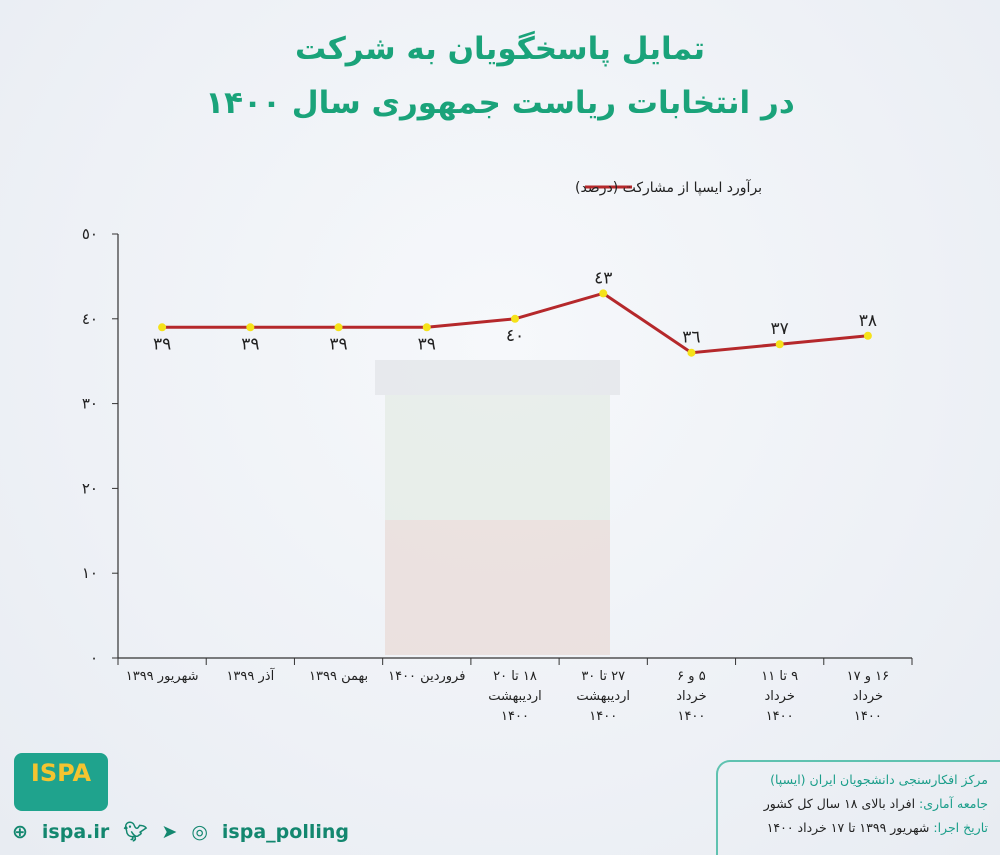 Image resolution: width=1000 pixels, height=855 pixels. Describe the element at coordinates (691, 338) in the screenshot. I see `data-label: ٣٦` at that location.